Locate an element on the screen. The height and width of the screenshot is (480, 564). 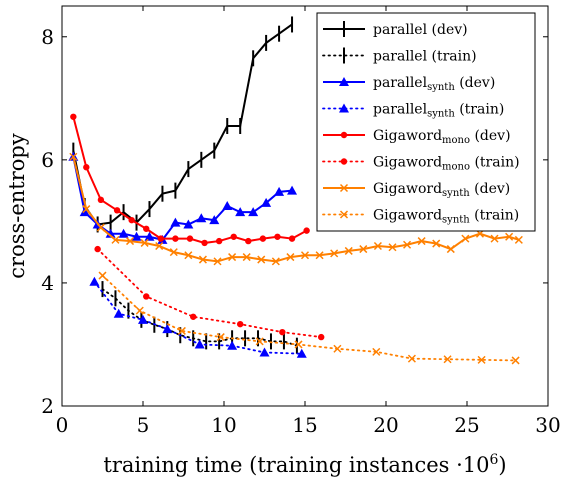
y-axis-label: cross-entropy is located at coordinates (17, 206).